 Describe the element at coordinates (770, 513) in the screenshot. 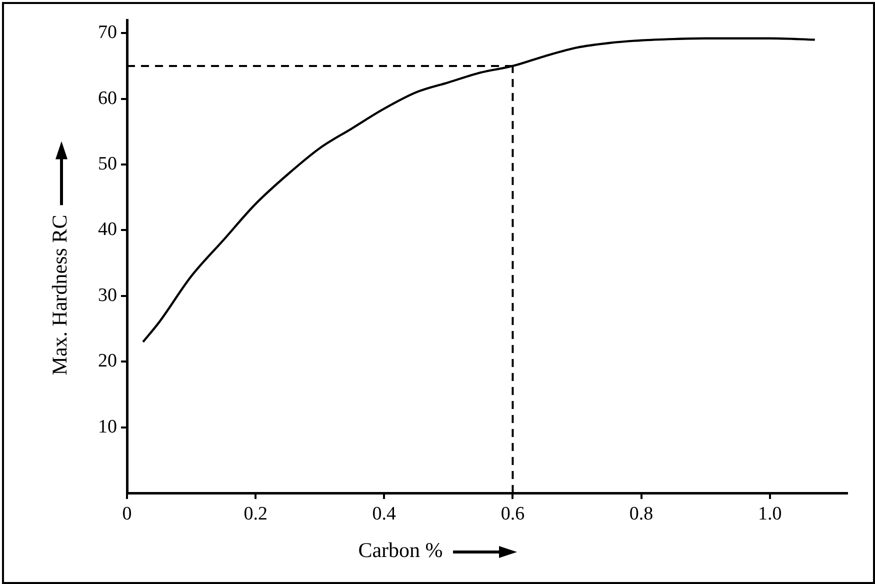

I see `x-tick-label: 1.0` at that location.